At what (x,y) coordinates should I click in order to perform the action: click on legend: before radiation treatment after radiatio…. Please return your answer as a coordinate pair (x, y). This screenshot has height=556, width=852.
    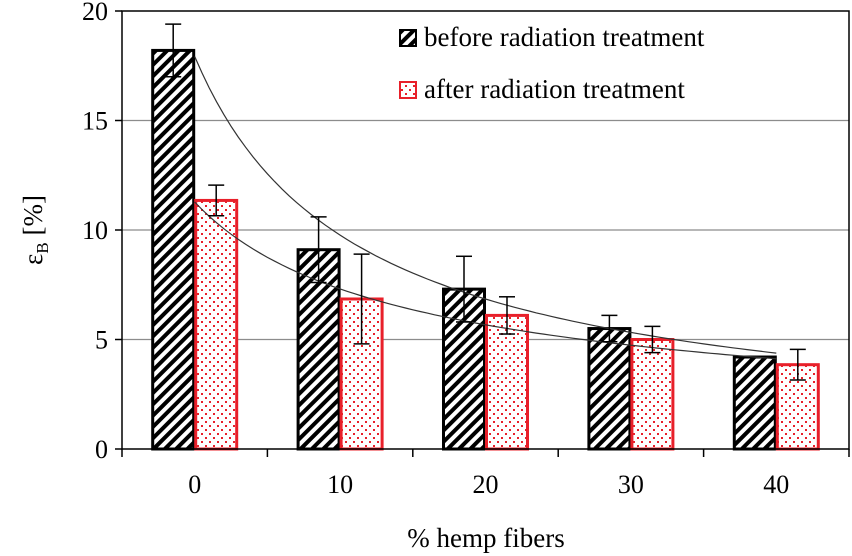
    Looking at the image, I should click on (552, 63).